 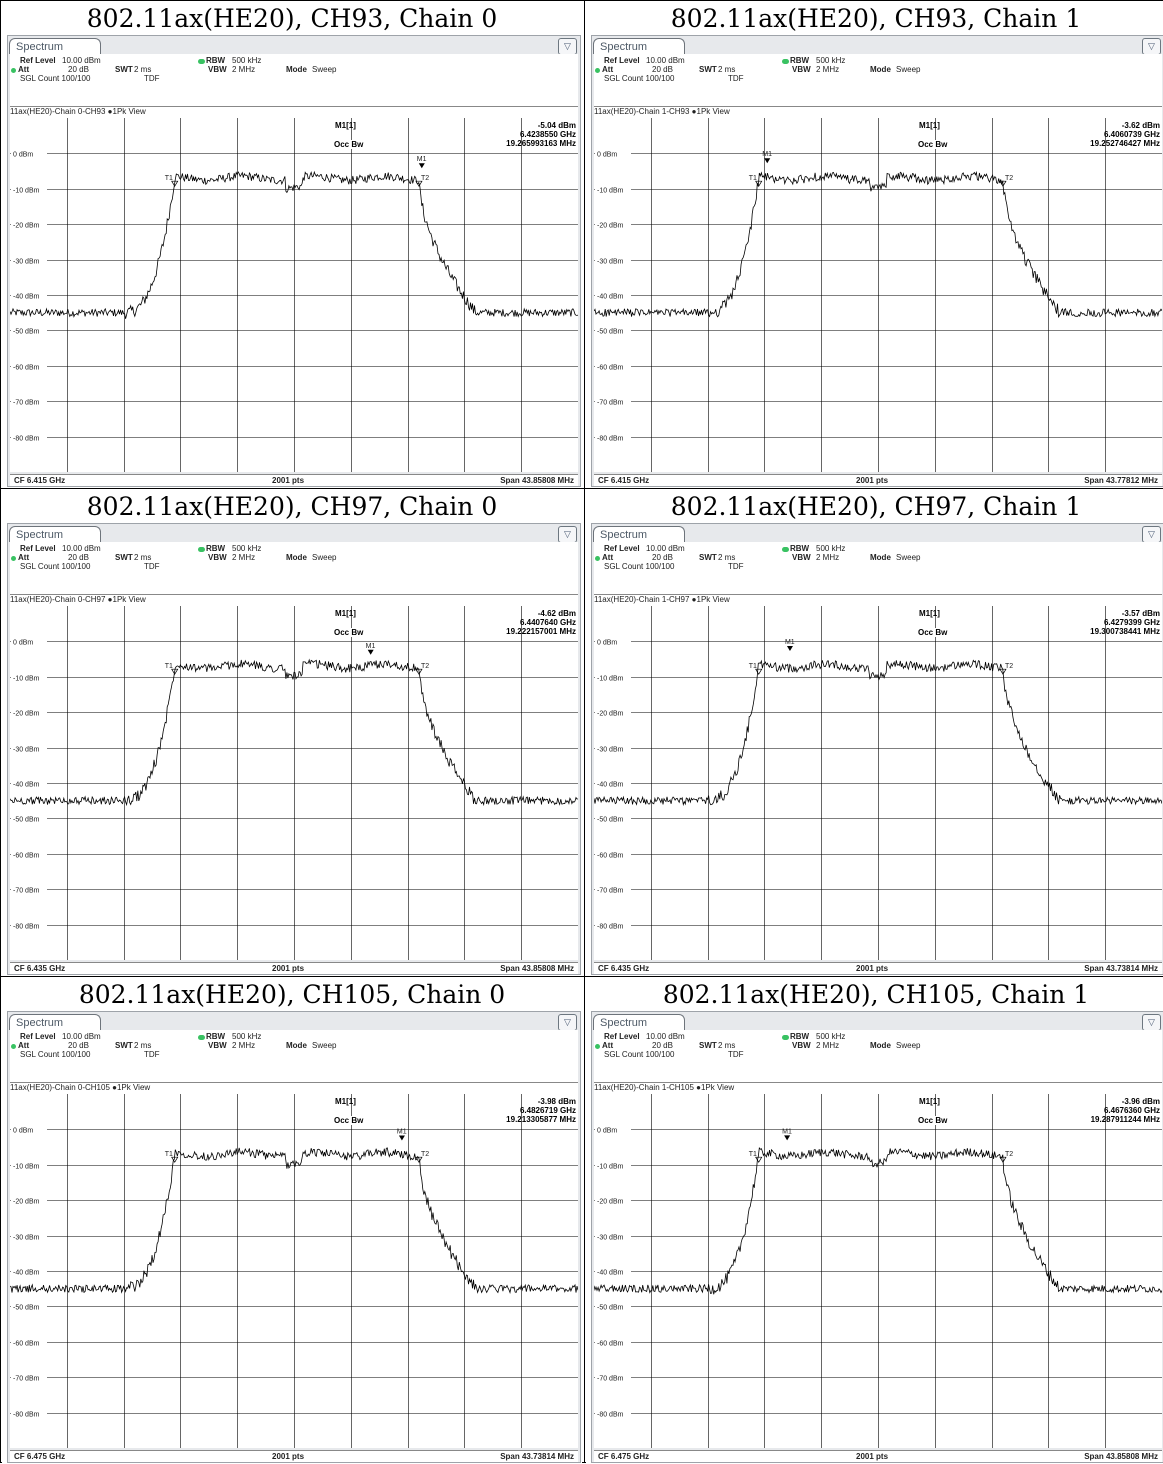 I want to click on occupied-bandwidth-value: 19.213305877 MHz, so click(x=541, y=1119).